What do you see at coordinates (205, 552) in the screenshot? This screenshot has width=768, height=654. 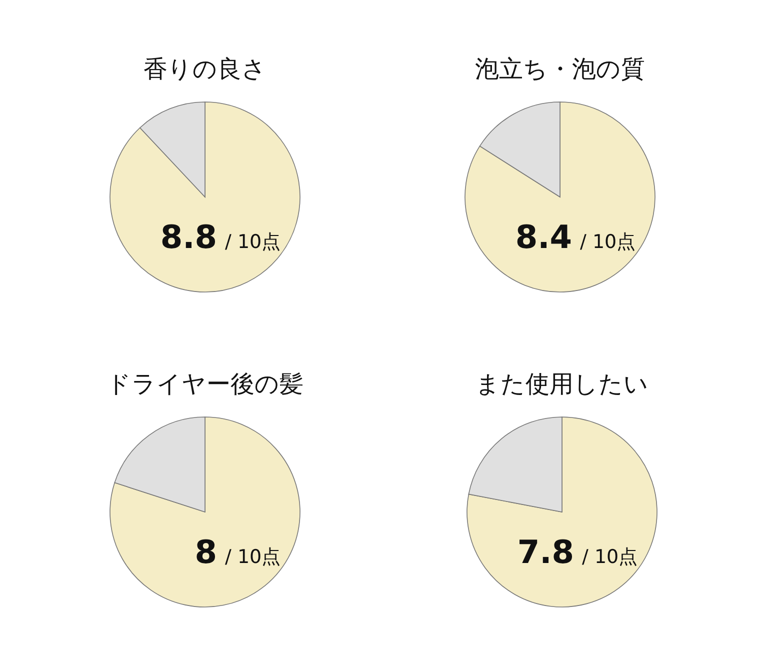 I see `data-label: 8` at bounding box center [205, 552].